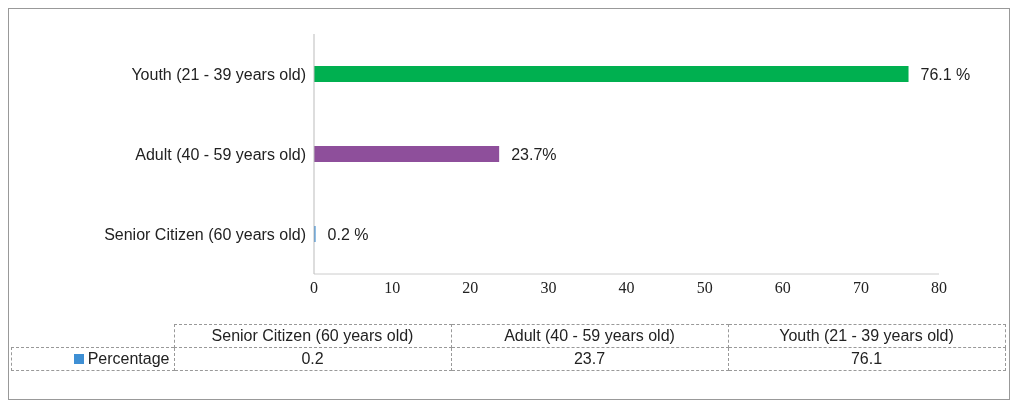 The width and height of the screenshot is (1013, 402). What do you see at coordinates (348, 234) in the screenshot?
I see `data-label: 0.2 %` at bounding box center [348, 234].